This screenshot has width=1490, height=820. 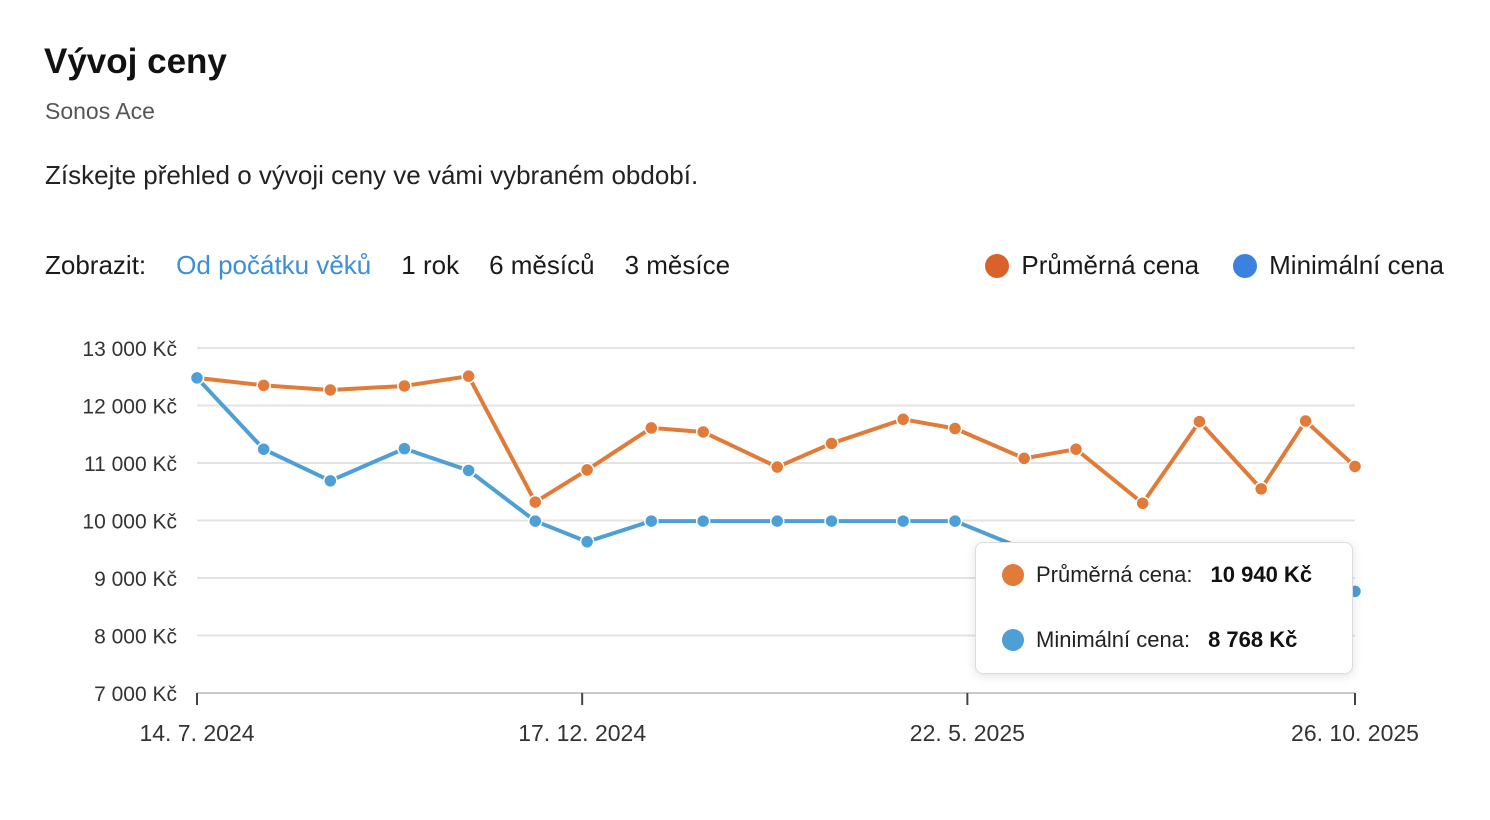 I want to click on filter-label: Zobrazit:, so click(x=96, y=265).